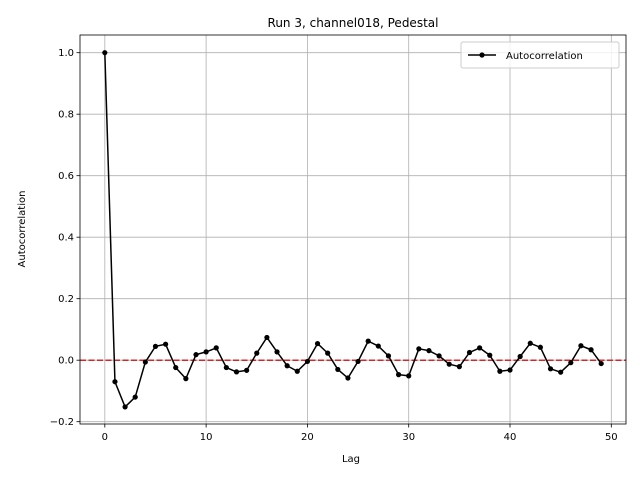 This screenshot has width=640, height=480. What do you see at coordinates (482, 55) in the screenshot?
I see `legend-marker-swatch` at bounding box center [482, 55].